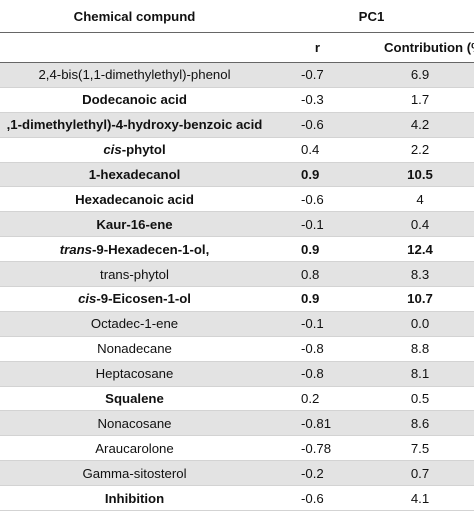  Describe the element at coordinates (134, 16) in the screenshot. I see `compound-header: Chemical compund` at that location.